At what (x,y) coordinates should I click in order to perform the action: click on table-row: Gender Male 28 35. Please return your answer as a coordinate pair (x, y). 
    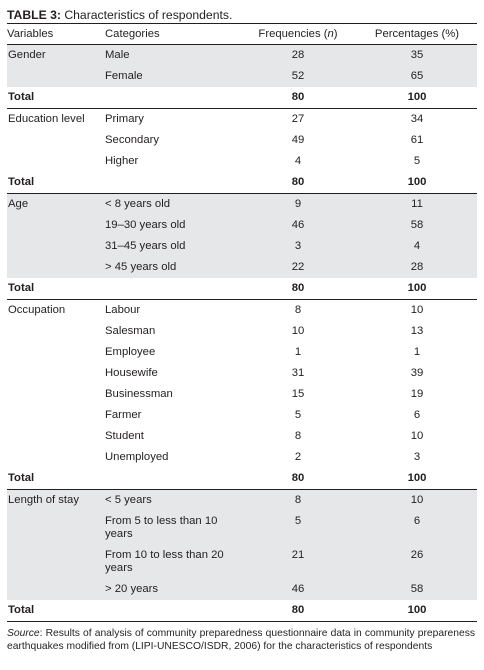
    Looking at the image, I should click on (242, 55).